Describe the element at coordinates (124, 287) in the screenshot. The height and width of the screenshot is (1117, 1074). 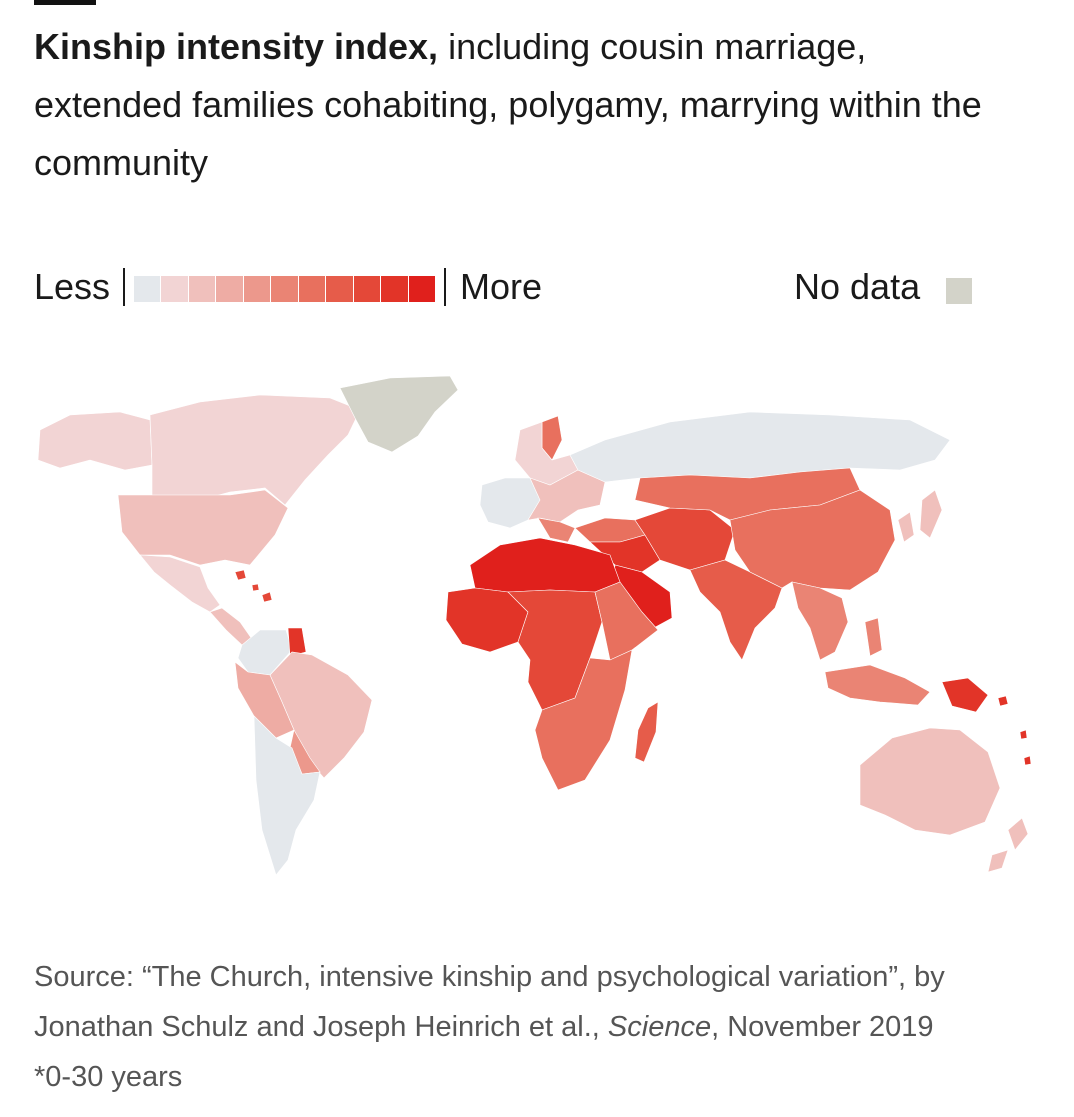
I see `legend-tick-left` at that location.